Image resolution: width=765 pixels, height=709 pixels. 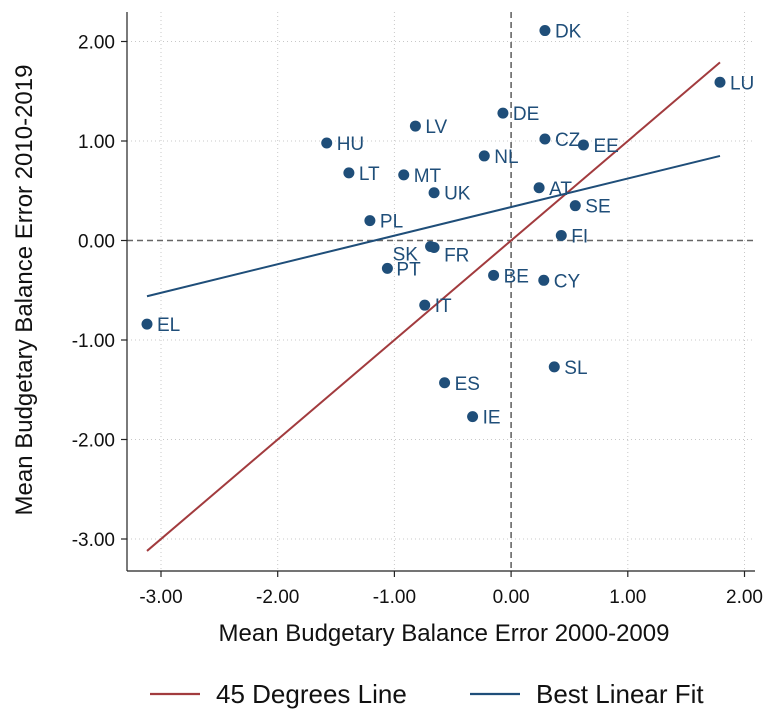 I want to click on data-point-el, so click(x=147, y=324).